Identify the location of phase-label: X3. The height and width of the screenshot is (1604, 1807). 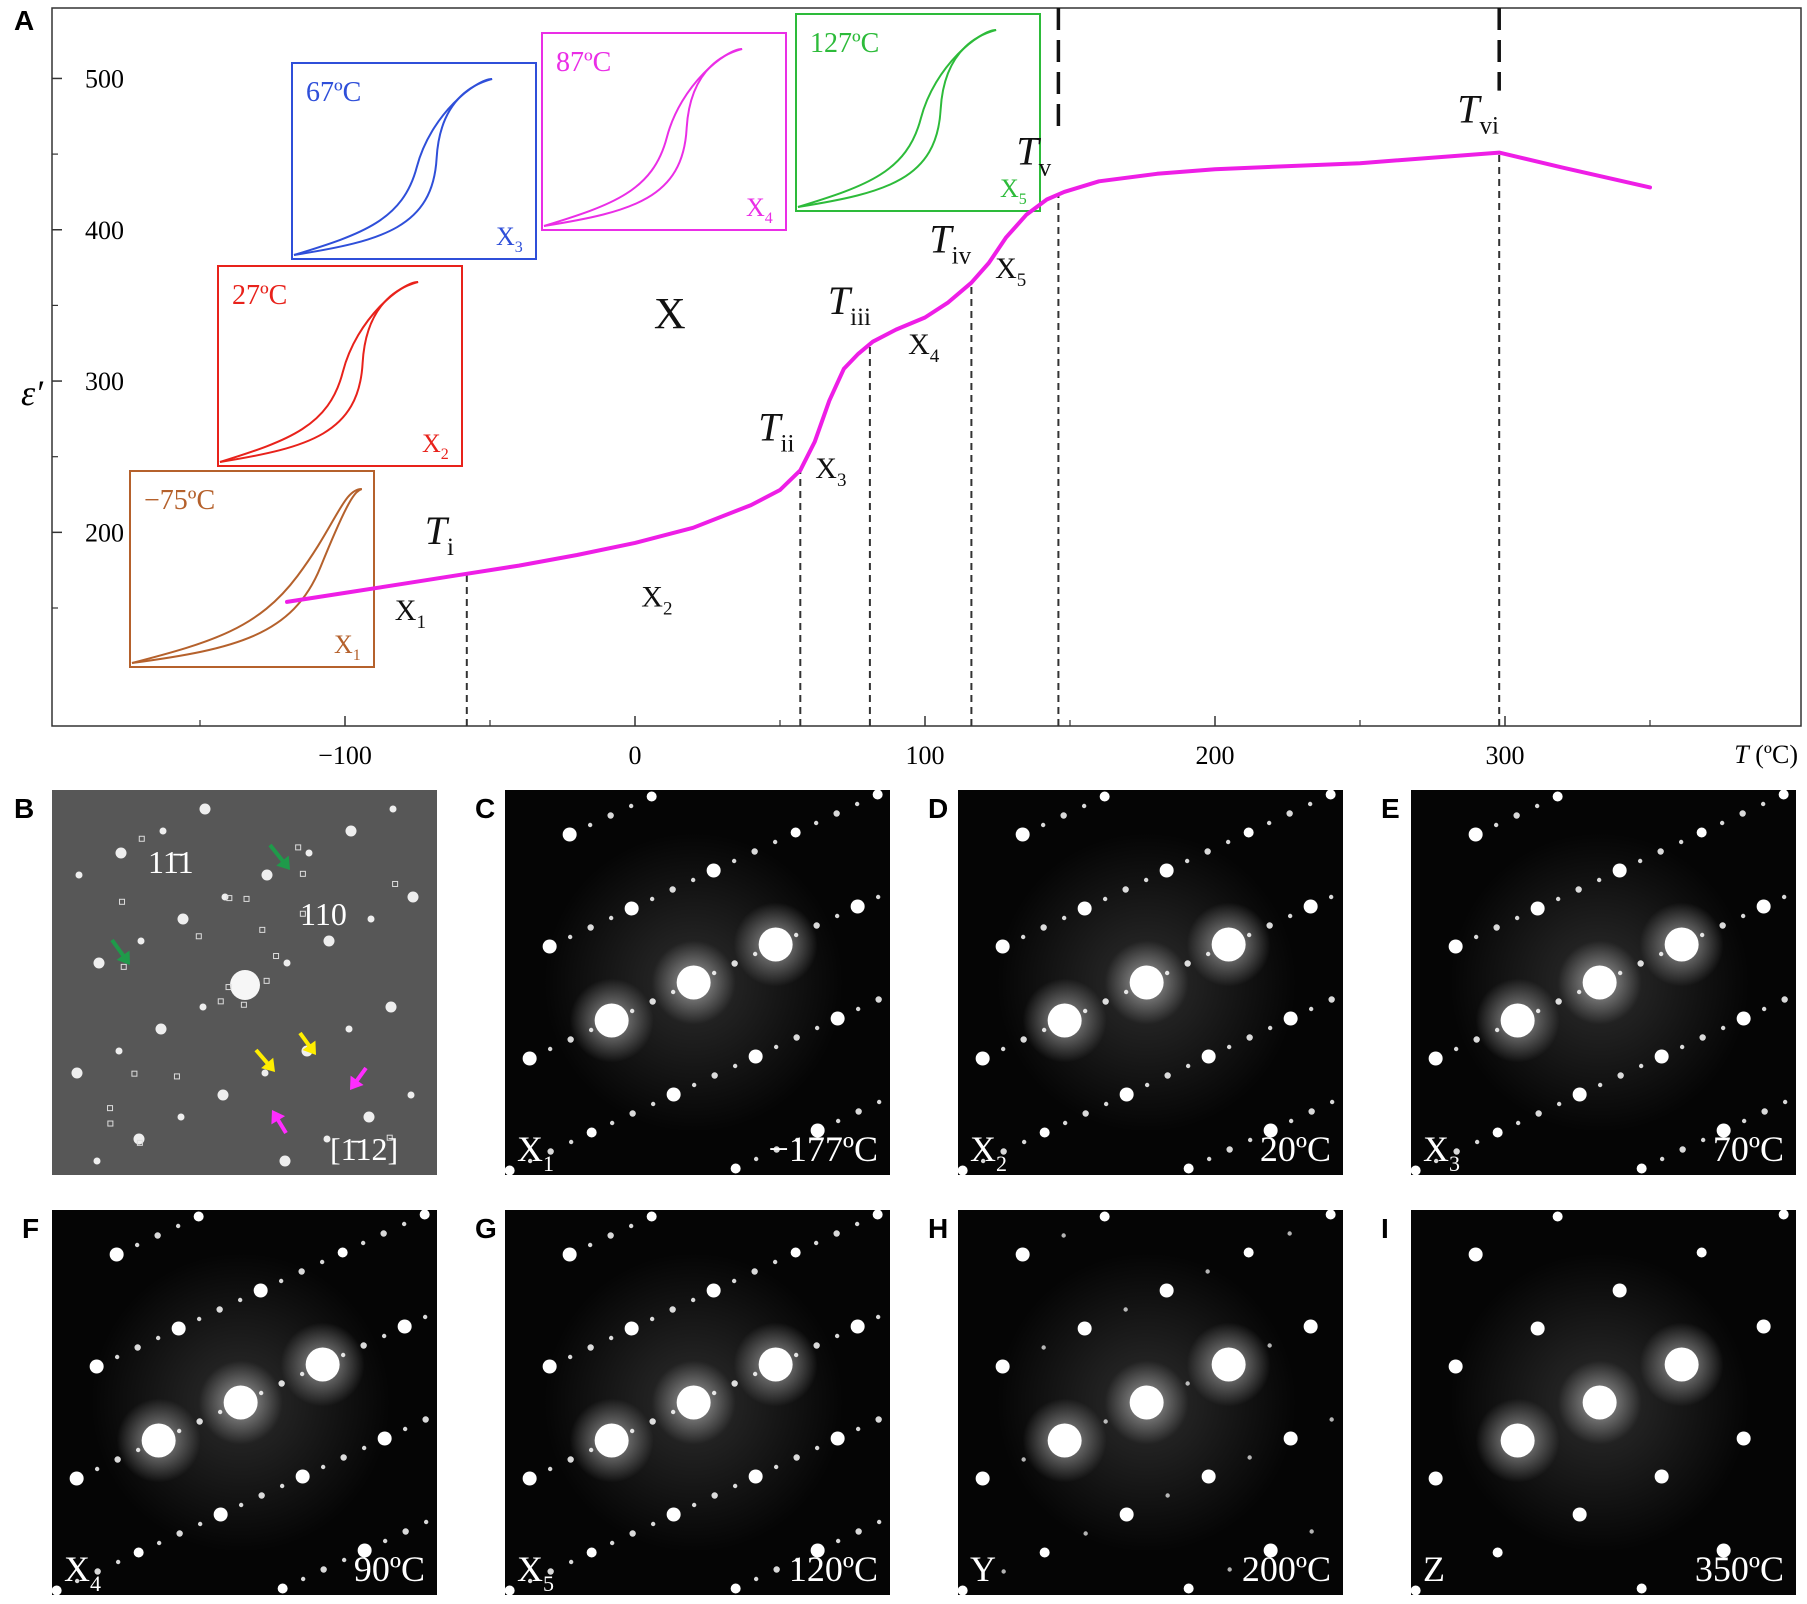
(1441, 1152).